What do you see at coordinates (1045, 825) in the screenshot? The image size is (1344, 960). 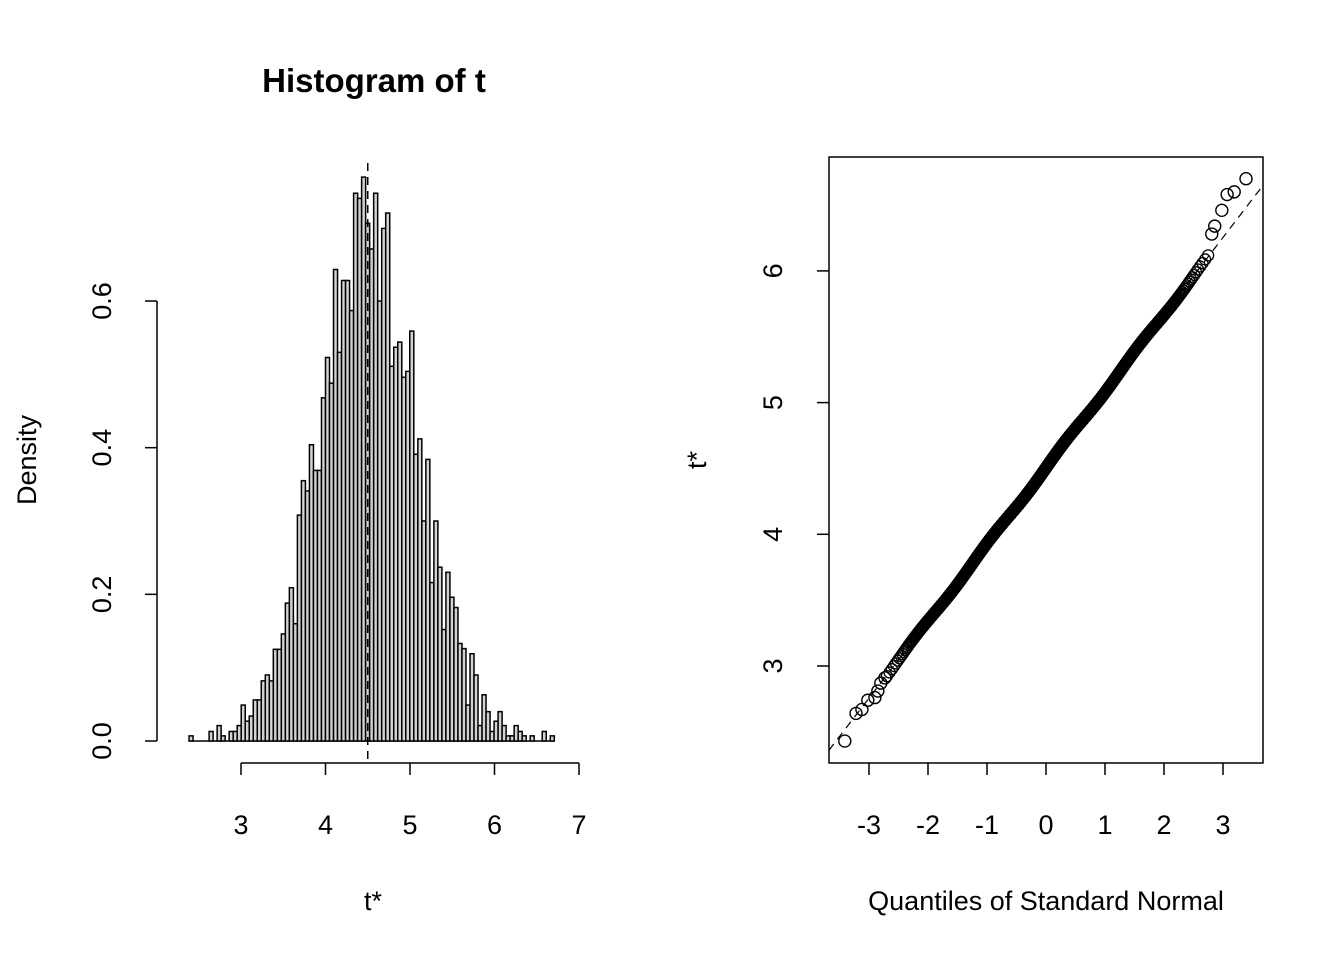 I see `x-tick-label: 0` at bounding box center [1045, 825].